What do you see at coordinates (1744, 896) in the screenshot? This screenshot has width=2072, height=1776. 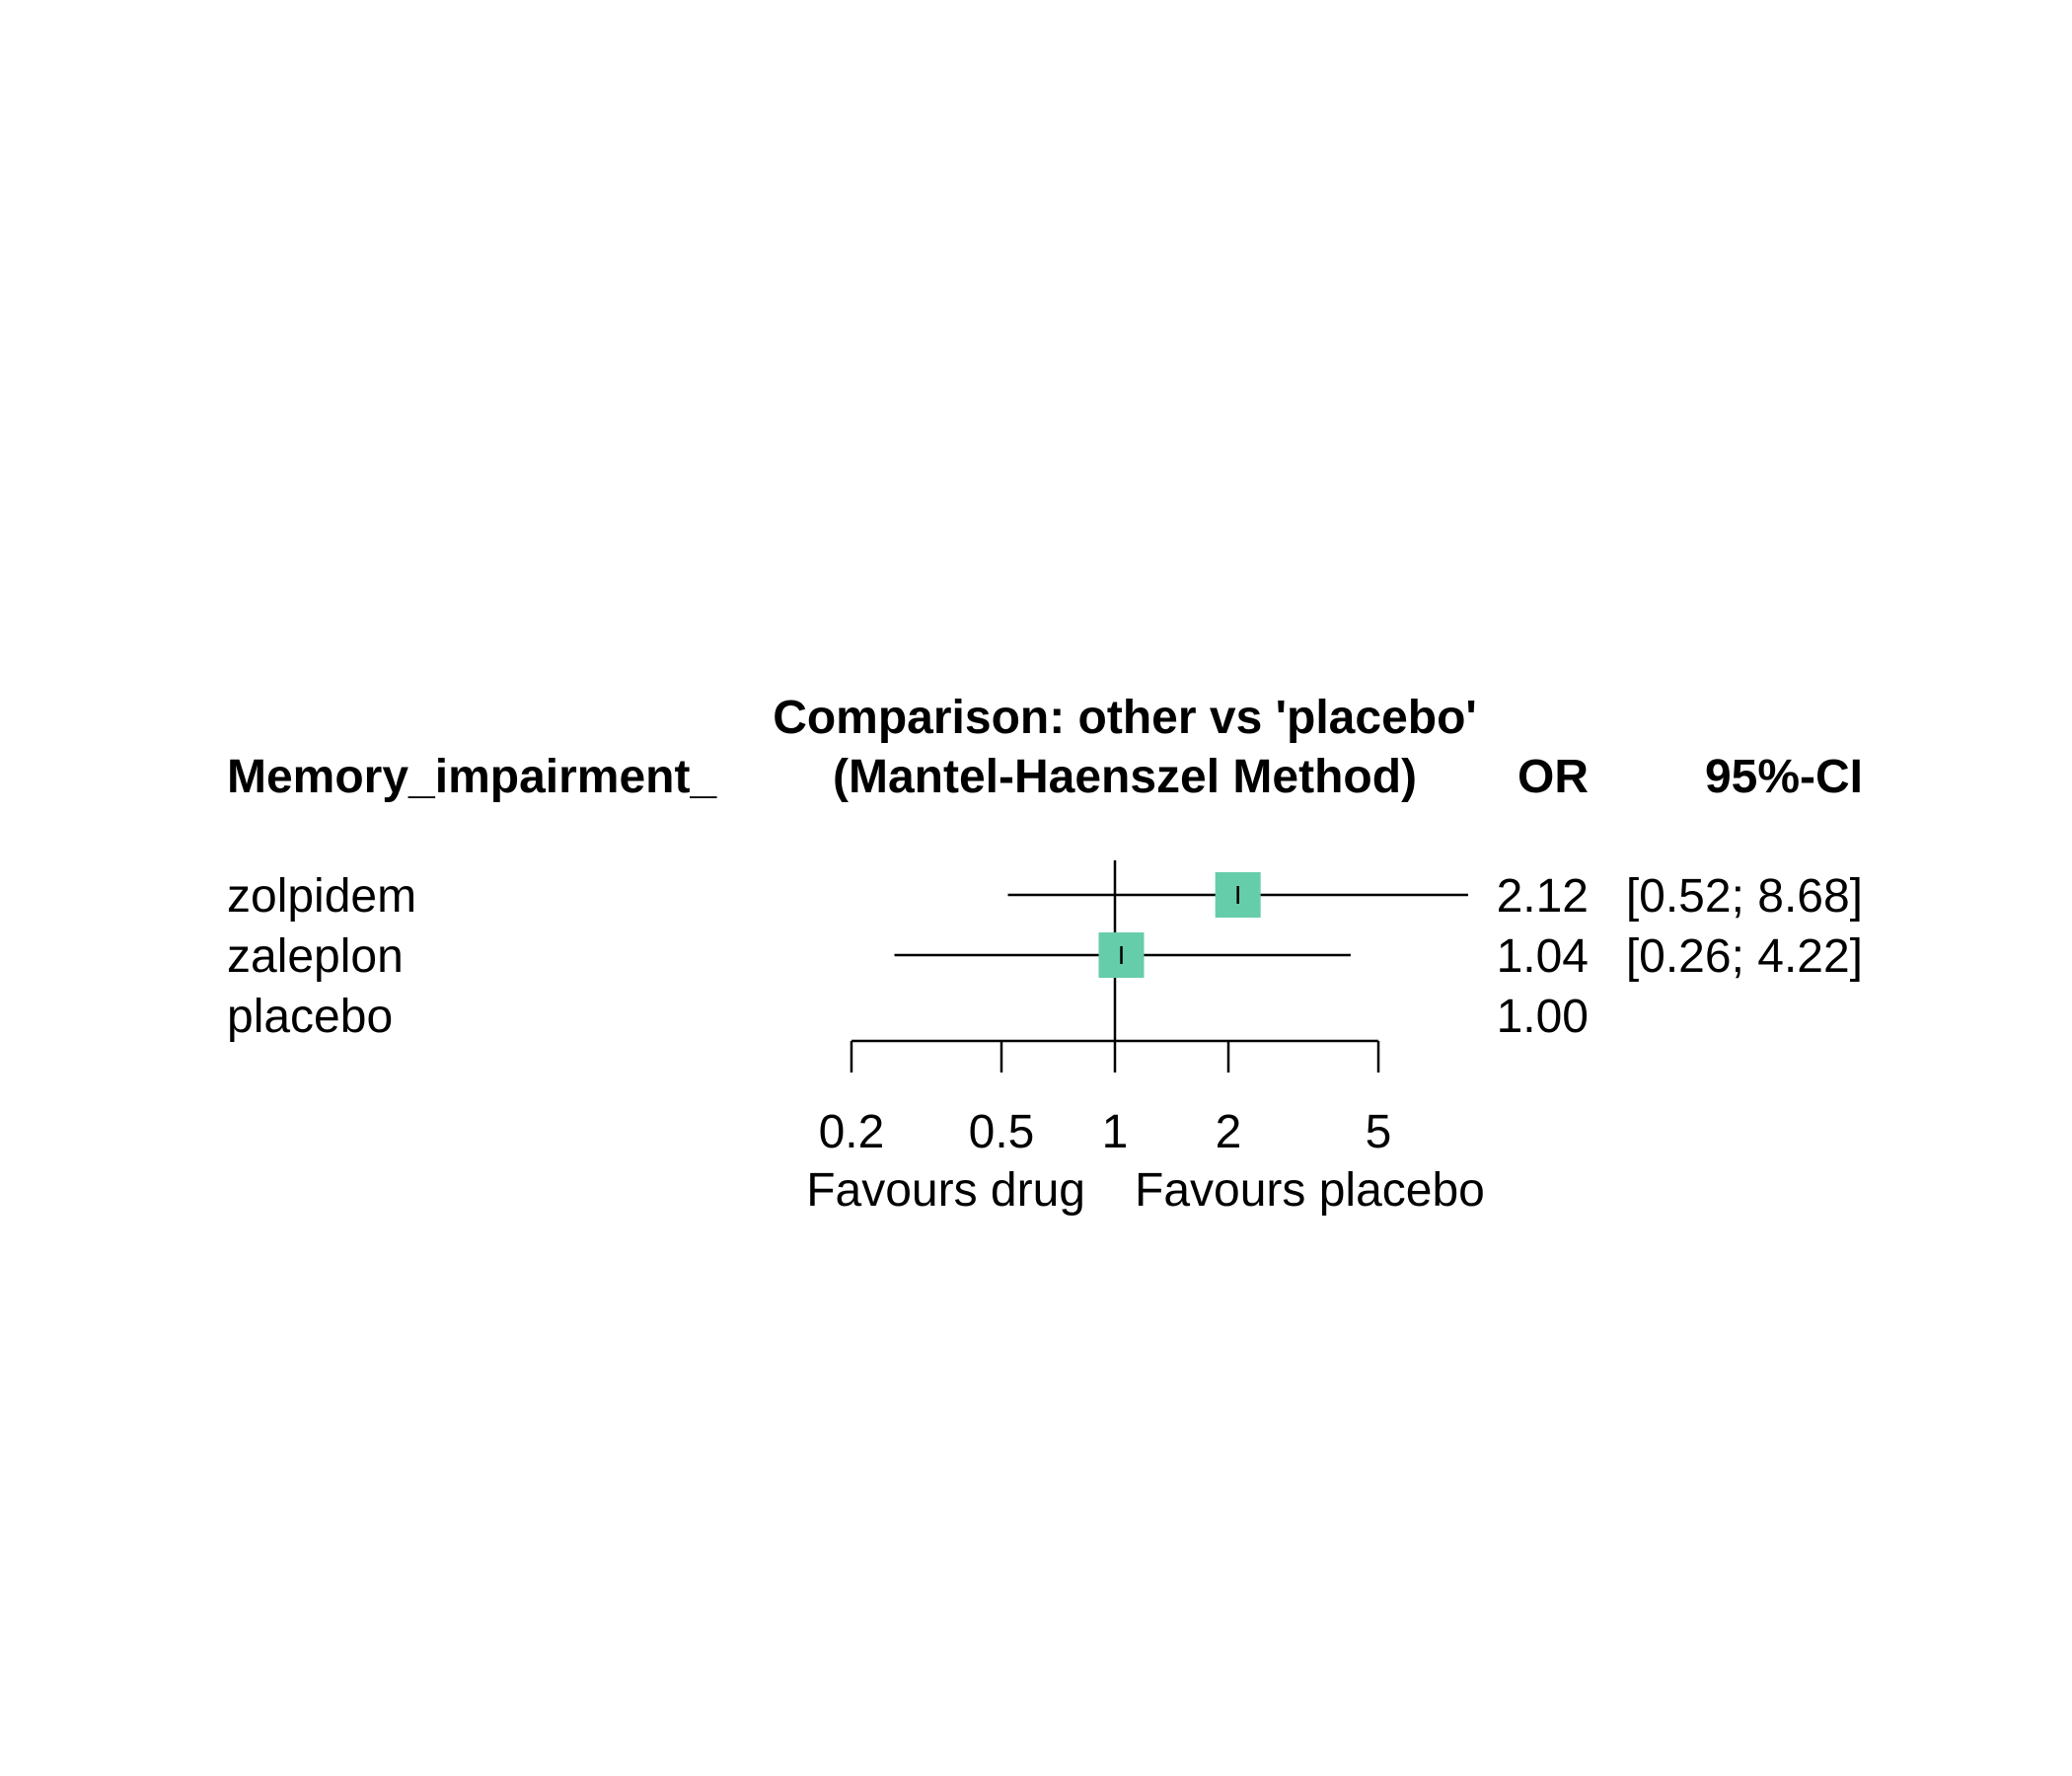 I see `ci-value: [0.52; 8.68]` at bounding box center [1744, 896].